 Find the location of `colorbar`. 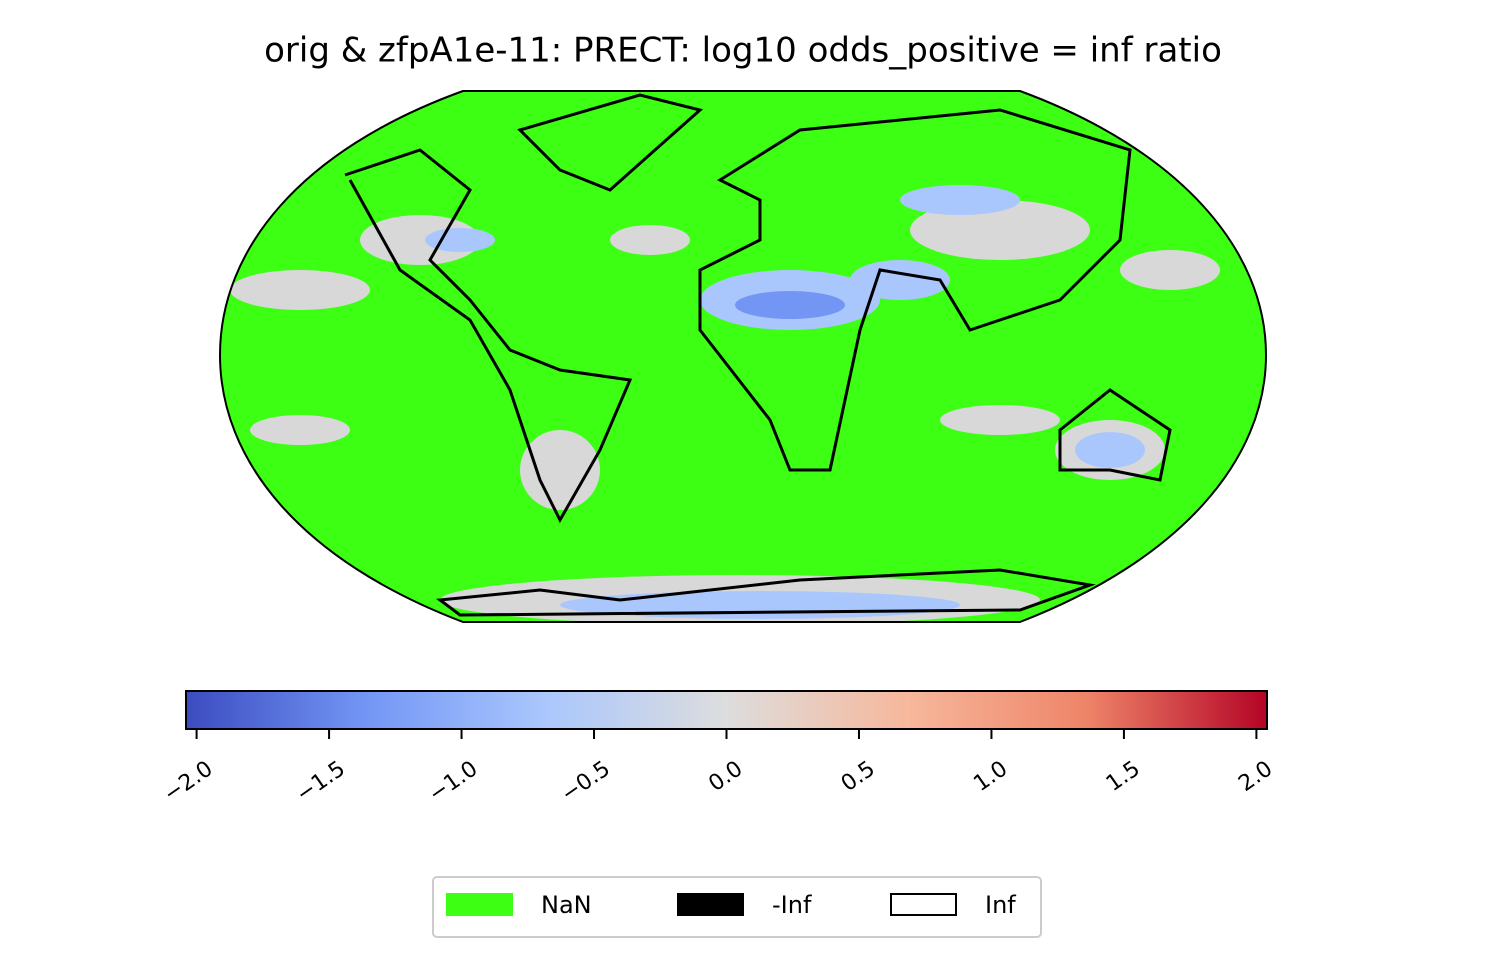

colorbar is located at coordinates (726, 710).